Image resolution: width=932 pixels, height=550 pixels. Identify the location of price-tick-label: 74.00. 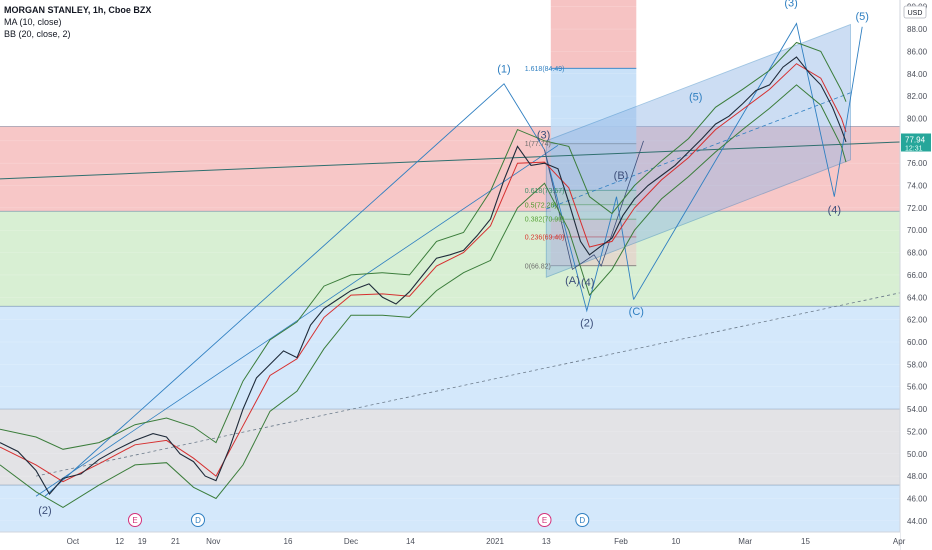
(917, 186).